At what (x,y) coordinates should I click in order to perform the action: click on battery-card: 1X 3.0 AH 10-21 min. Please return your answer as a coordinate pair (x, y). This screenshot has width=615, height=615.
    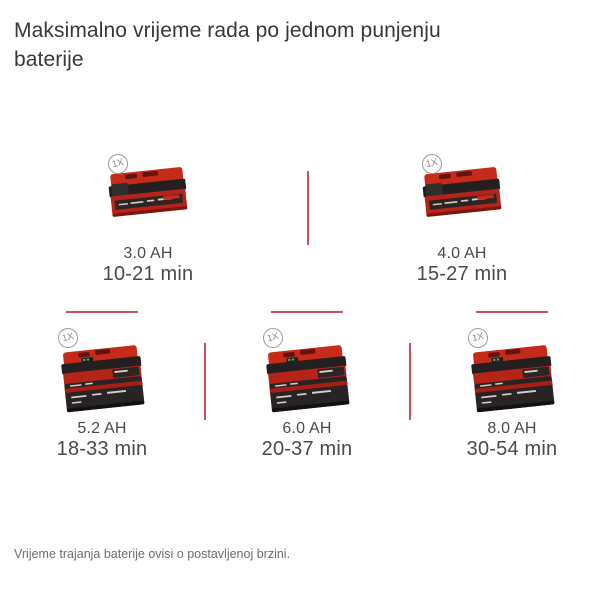
    Looking at the image, I should click on (148, 217).